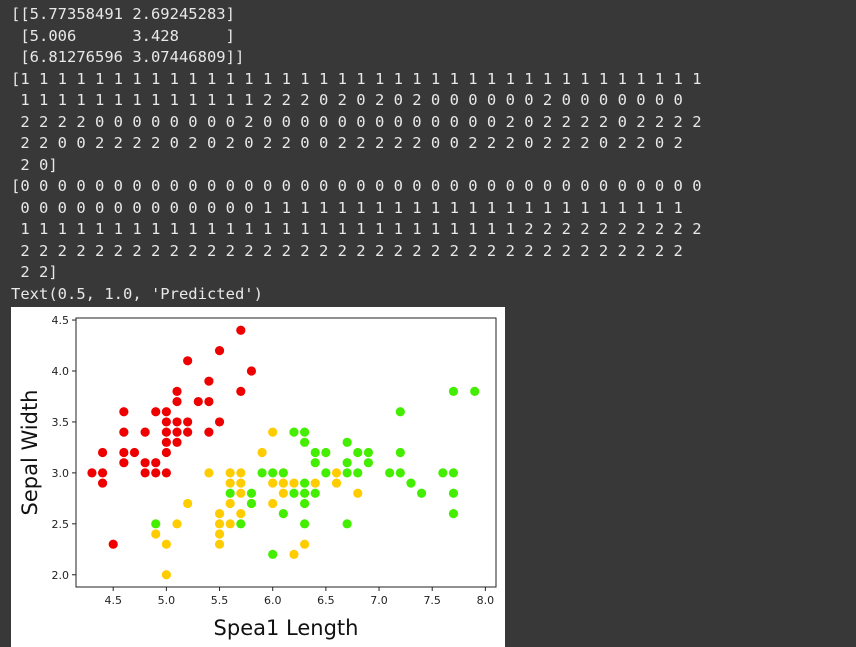 The height and width of the screenshot is (647, 856). I want to click on x-tick-label: 6.0, so click(273, 600).